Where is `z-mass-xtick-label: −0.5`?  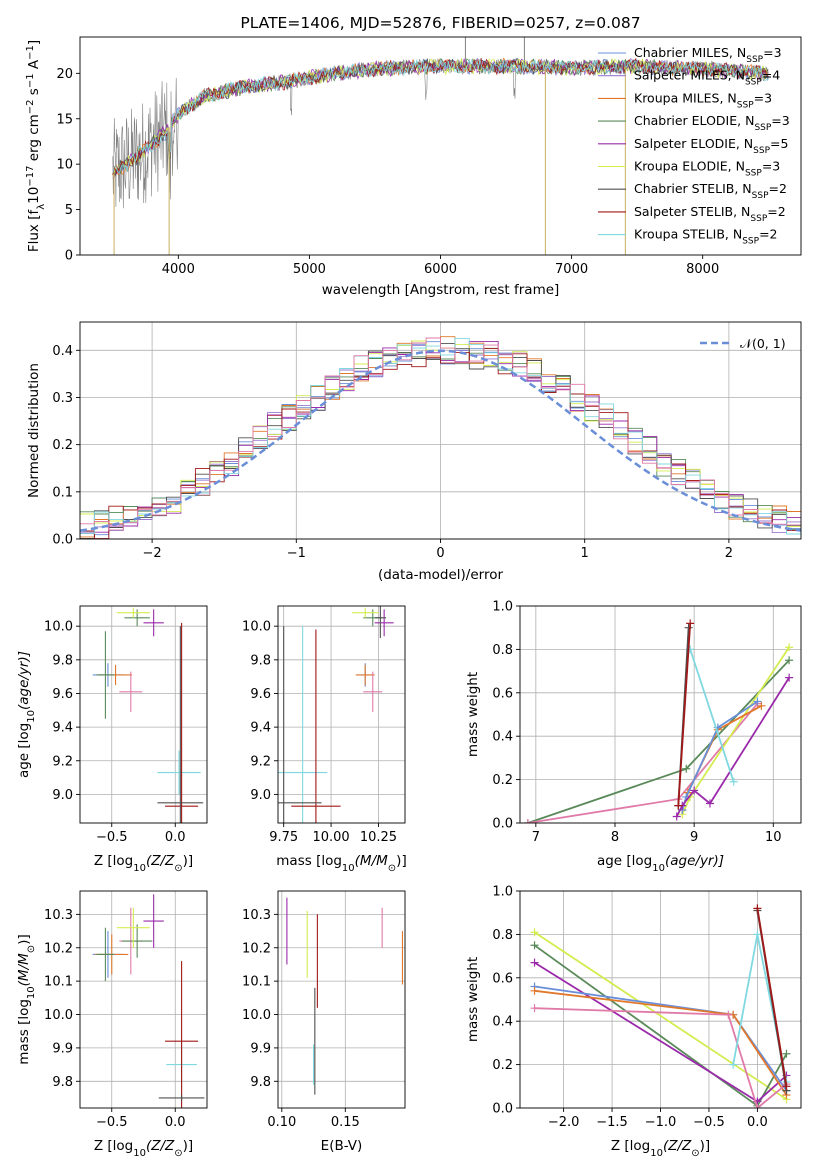
z-mass-xtick-label: −0.5 is located at coordinates (112, 1122).